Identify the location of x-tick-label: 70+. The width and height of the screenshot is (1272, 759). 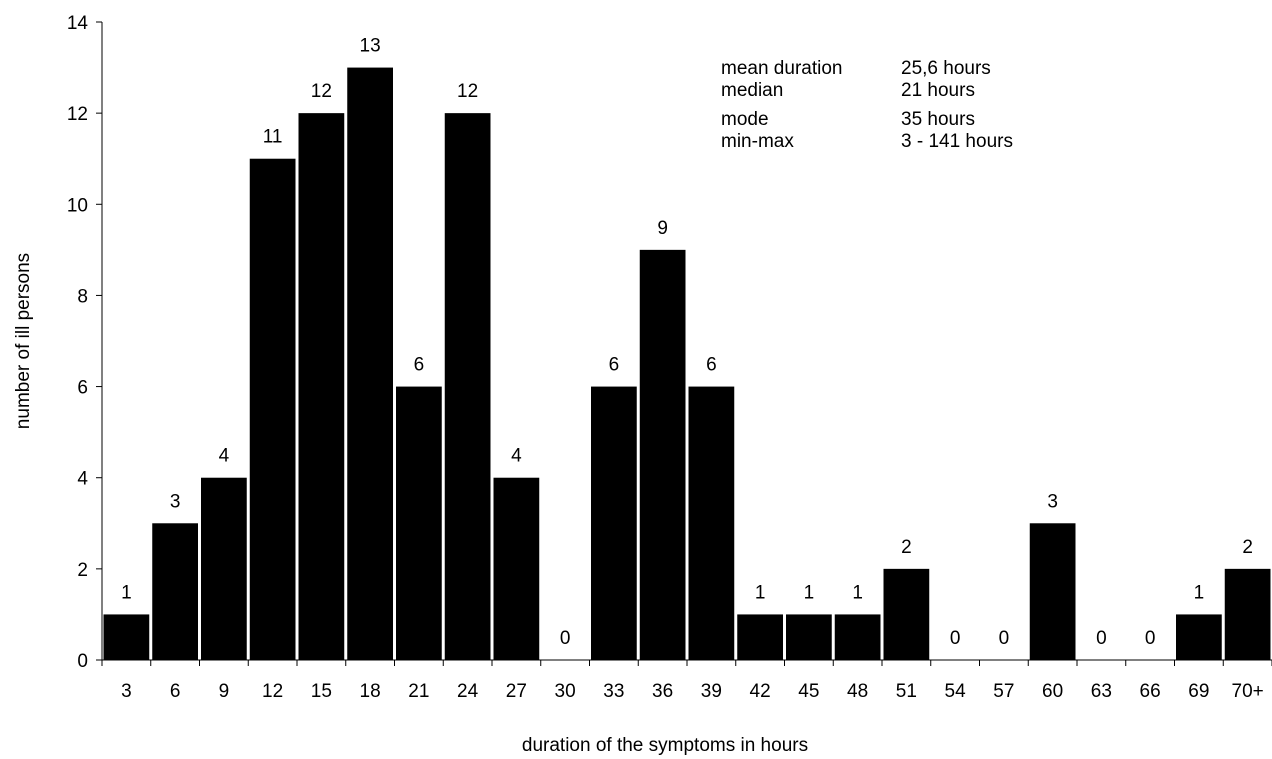
(1248, 691).